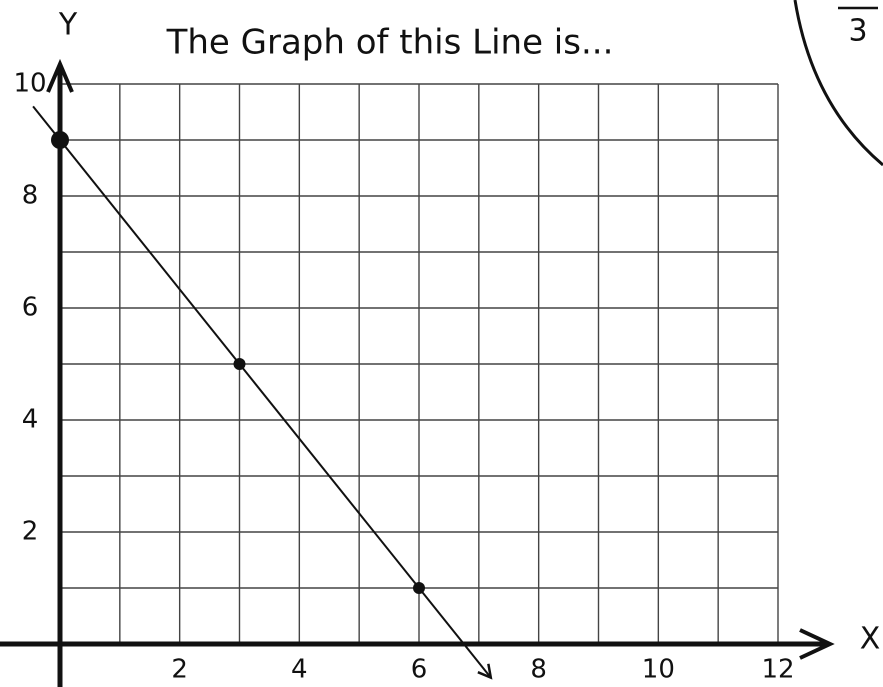 The image size is (883, 687). What do you see at coordinates (485, 671) in the screenshot?
I see `line-arrow` at bounding box center [485, 671].